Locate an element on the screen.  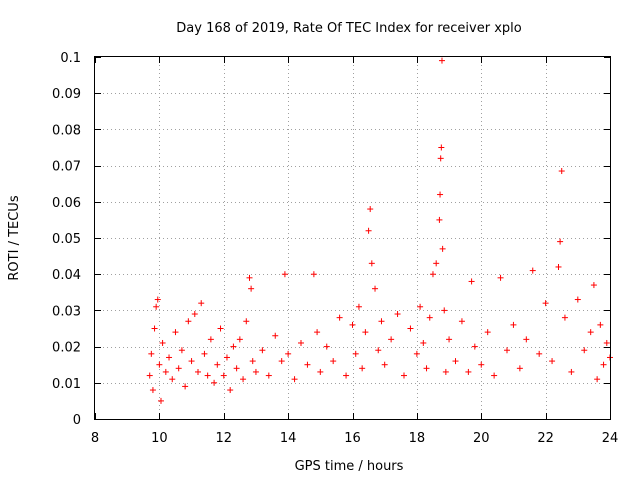
x-tick-label: 18 is located at coordinates (417, 438).